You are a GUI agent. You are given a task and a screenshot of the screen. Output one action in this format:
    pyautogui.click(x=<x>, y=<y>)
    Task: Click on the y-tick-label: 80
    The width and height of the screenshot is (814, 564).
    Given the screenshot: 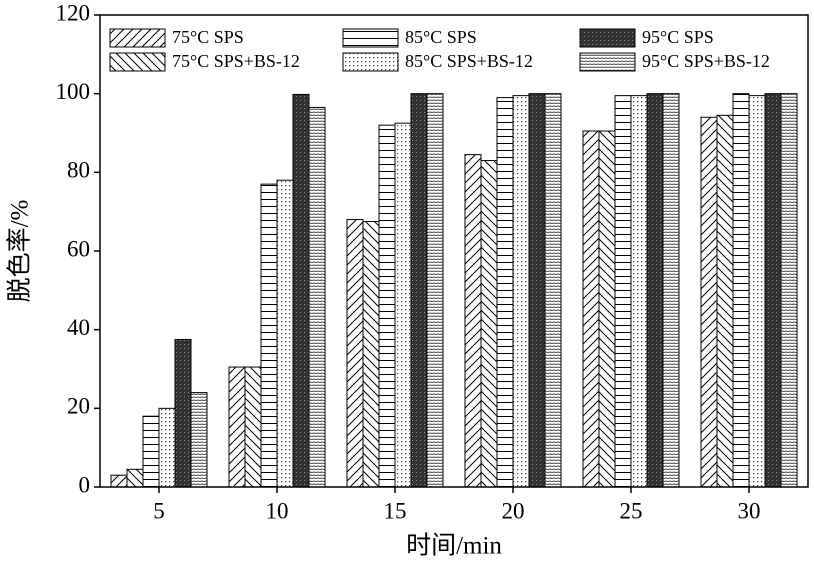 What is the action you would take?
    pyautogui.click(x=78, y=170)
    